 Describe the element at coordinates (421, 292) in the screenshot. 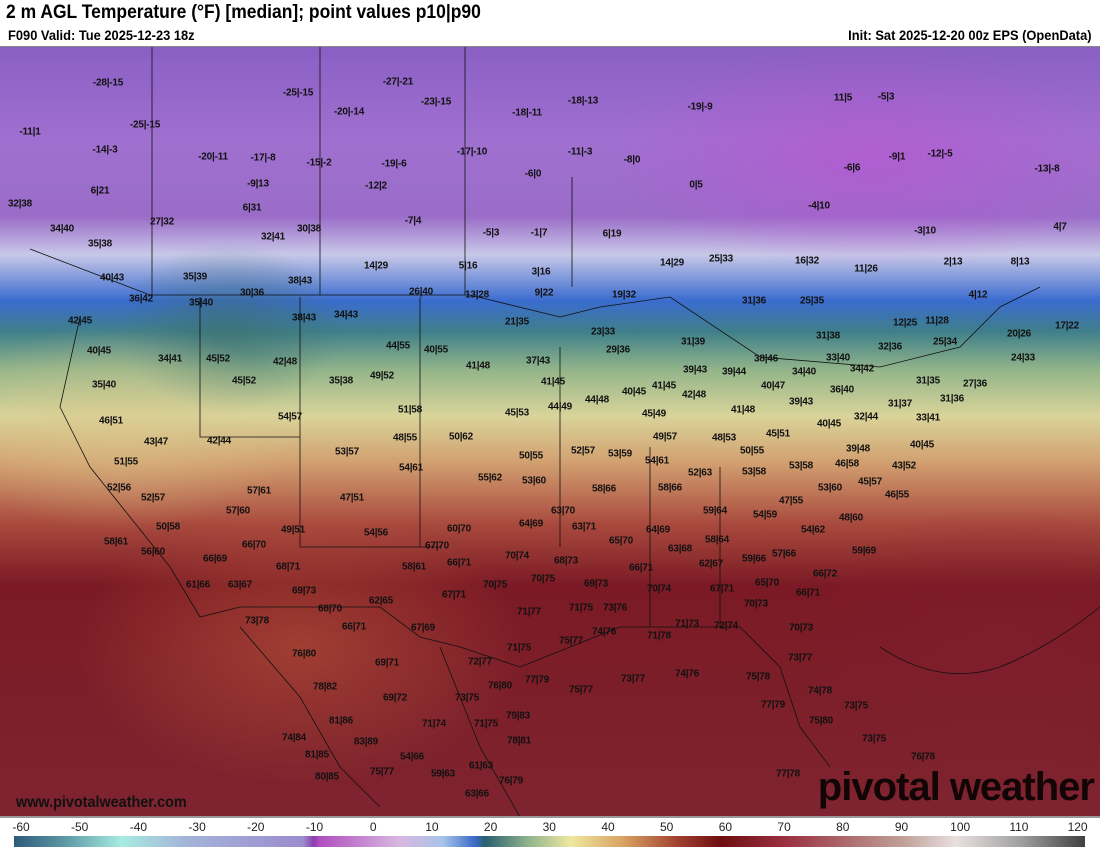

I see `point-value: 26|40` at that location.